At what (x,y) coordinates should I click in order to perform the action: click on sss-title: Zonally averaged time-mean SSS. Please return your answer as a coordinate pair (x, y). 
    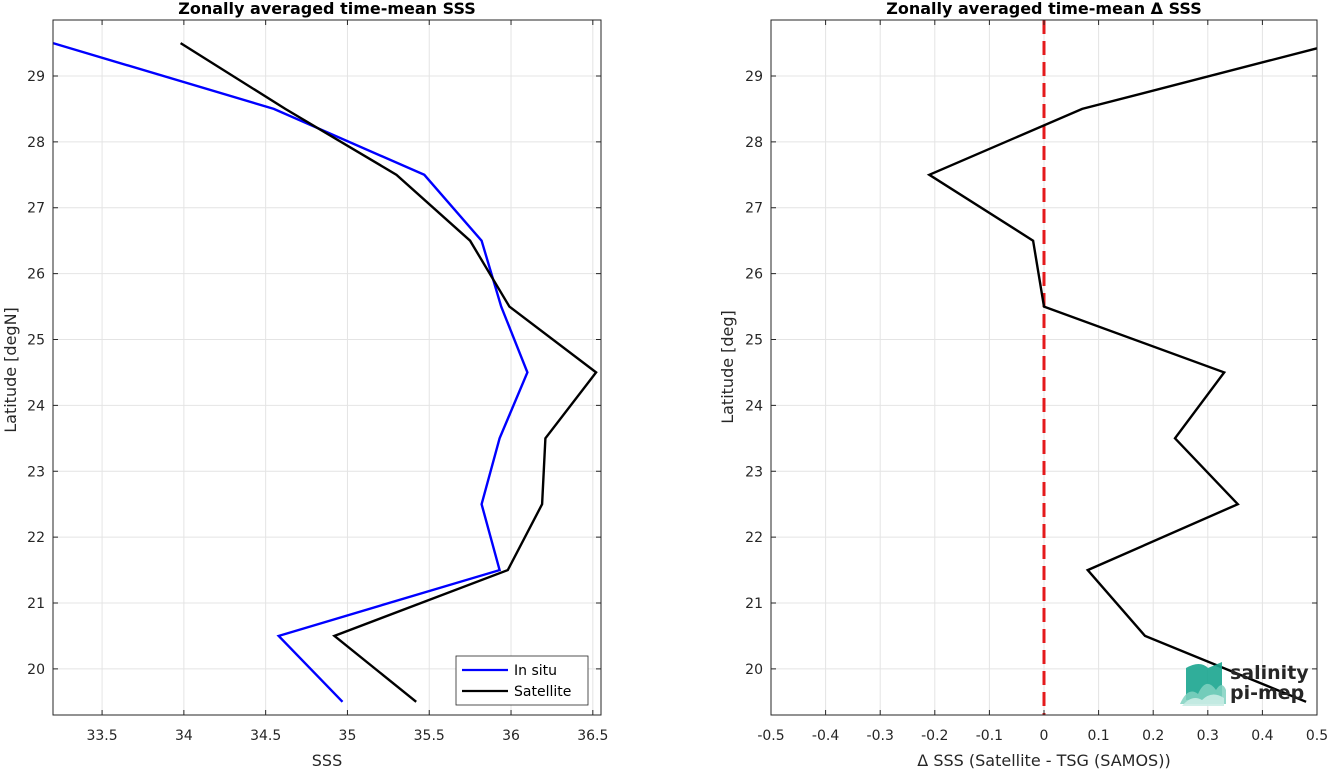
    Looking at the image, I should click on (327, 9).